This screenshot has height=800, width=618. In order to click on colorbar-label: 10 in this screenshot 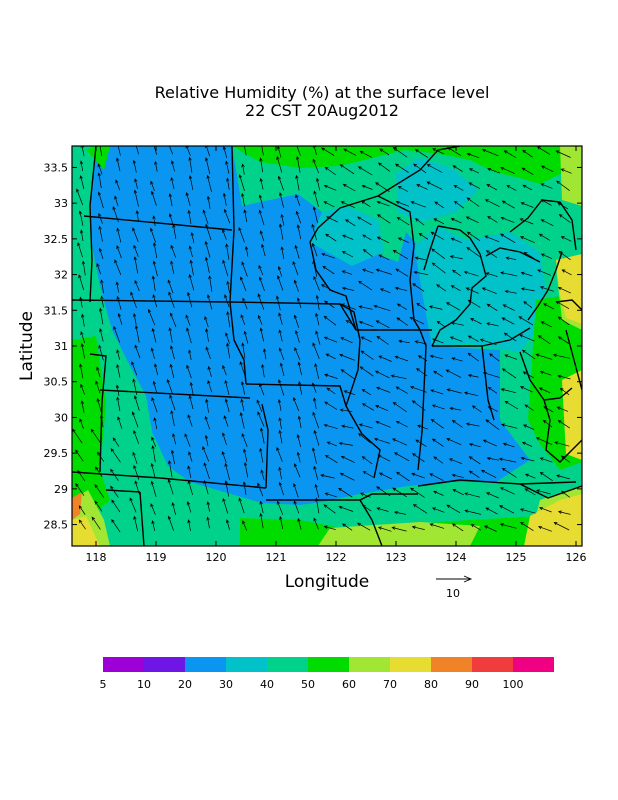, I will do `click(144, 684)`.